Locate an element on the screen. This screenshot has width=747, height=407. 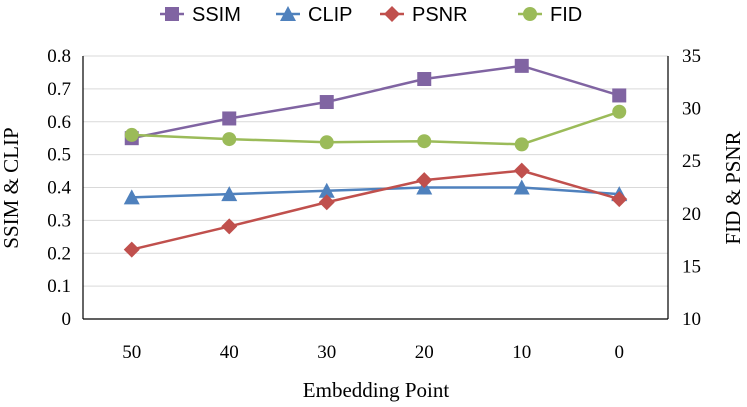
left-tick-label: 0.6 is located at coordinates (59, 122).